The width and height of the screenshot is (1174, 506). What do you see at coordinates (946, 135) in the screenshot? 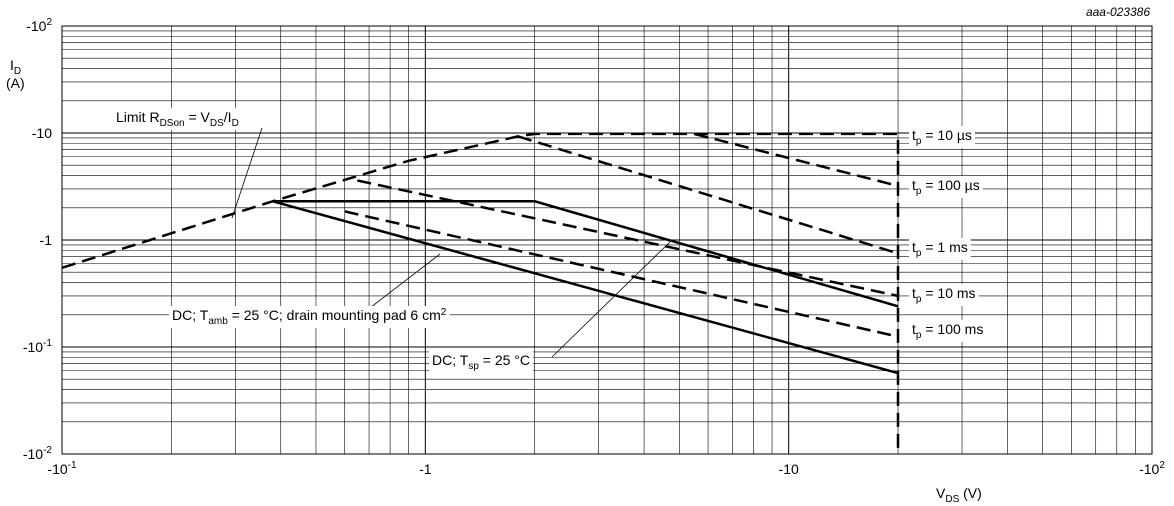
I see `label-part: = 10 µs` at bounding box center [946, 135].